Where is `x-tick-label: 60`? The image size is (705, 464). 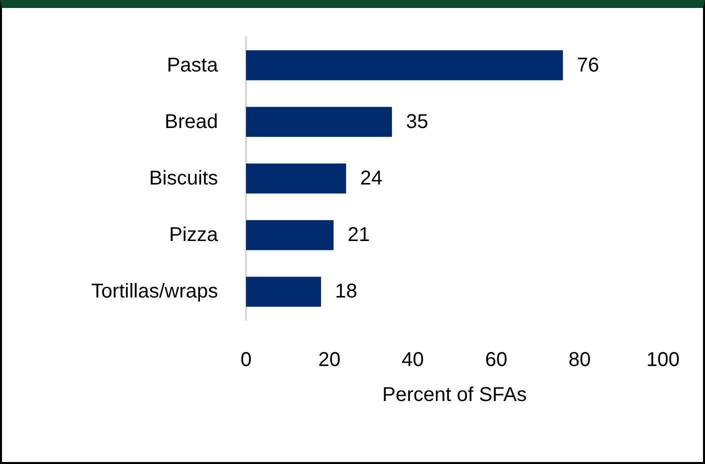 x-tick-label: 60 is located at coordinates (496, 360).